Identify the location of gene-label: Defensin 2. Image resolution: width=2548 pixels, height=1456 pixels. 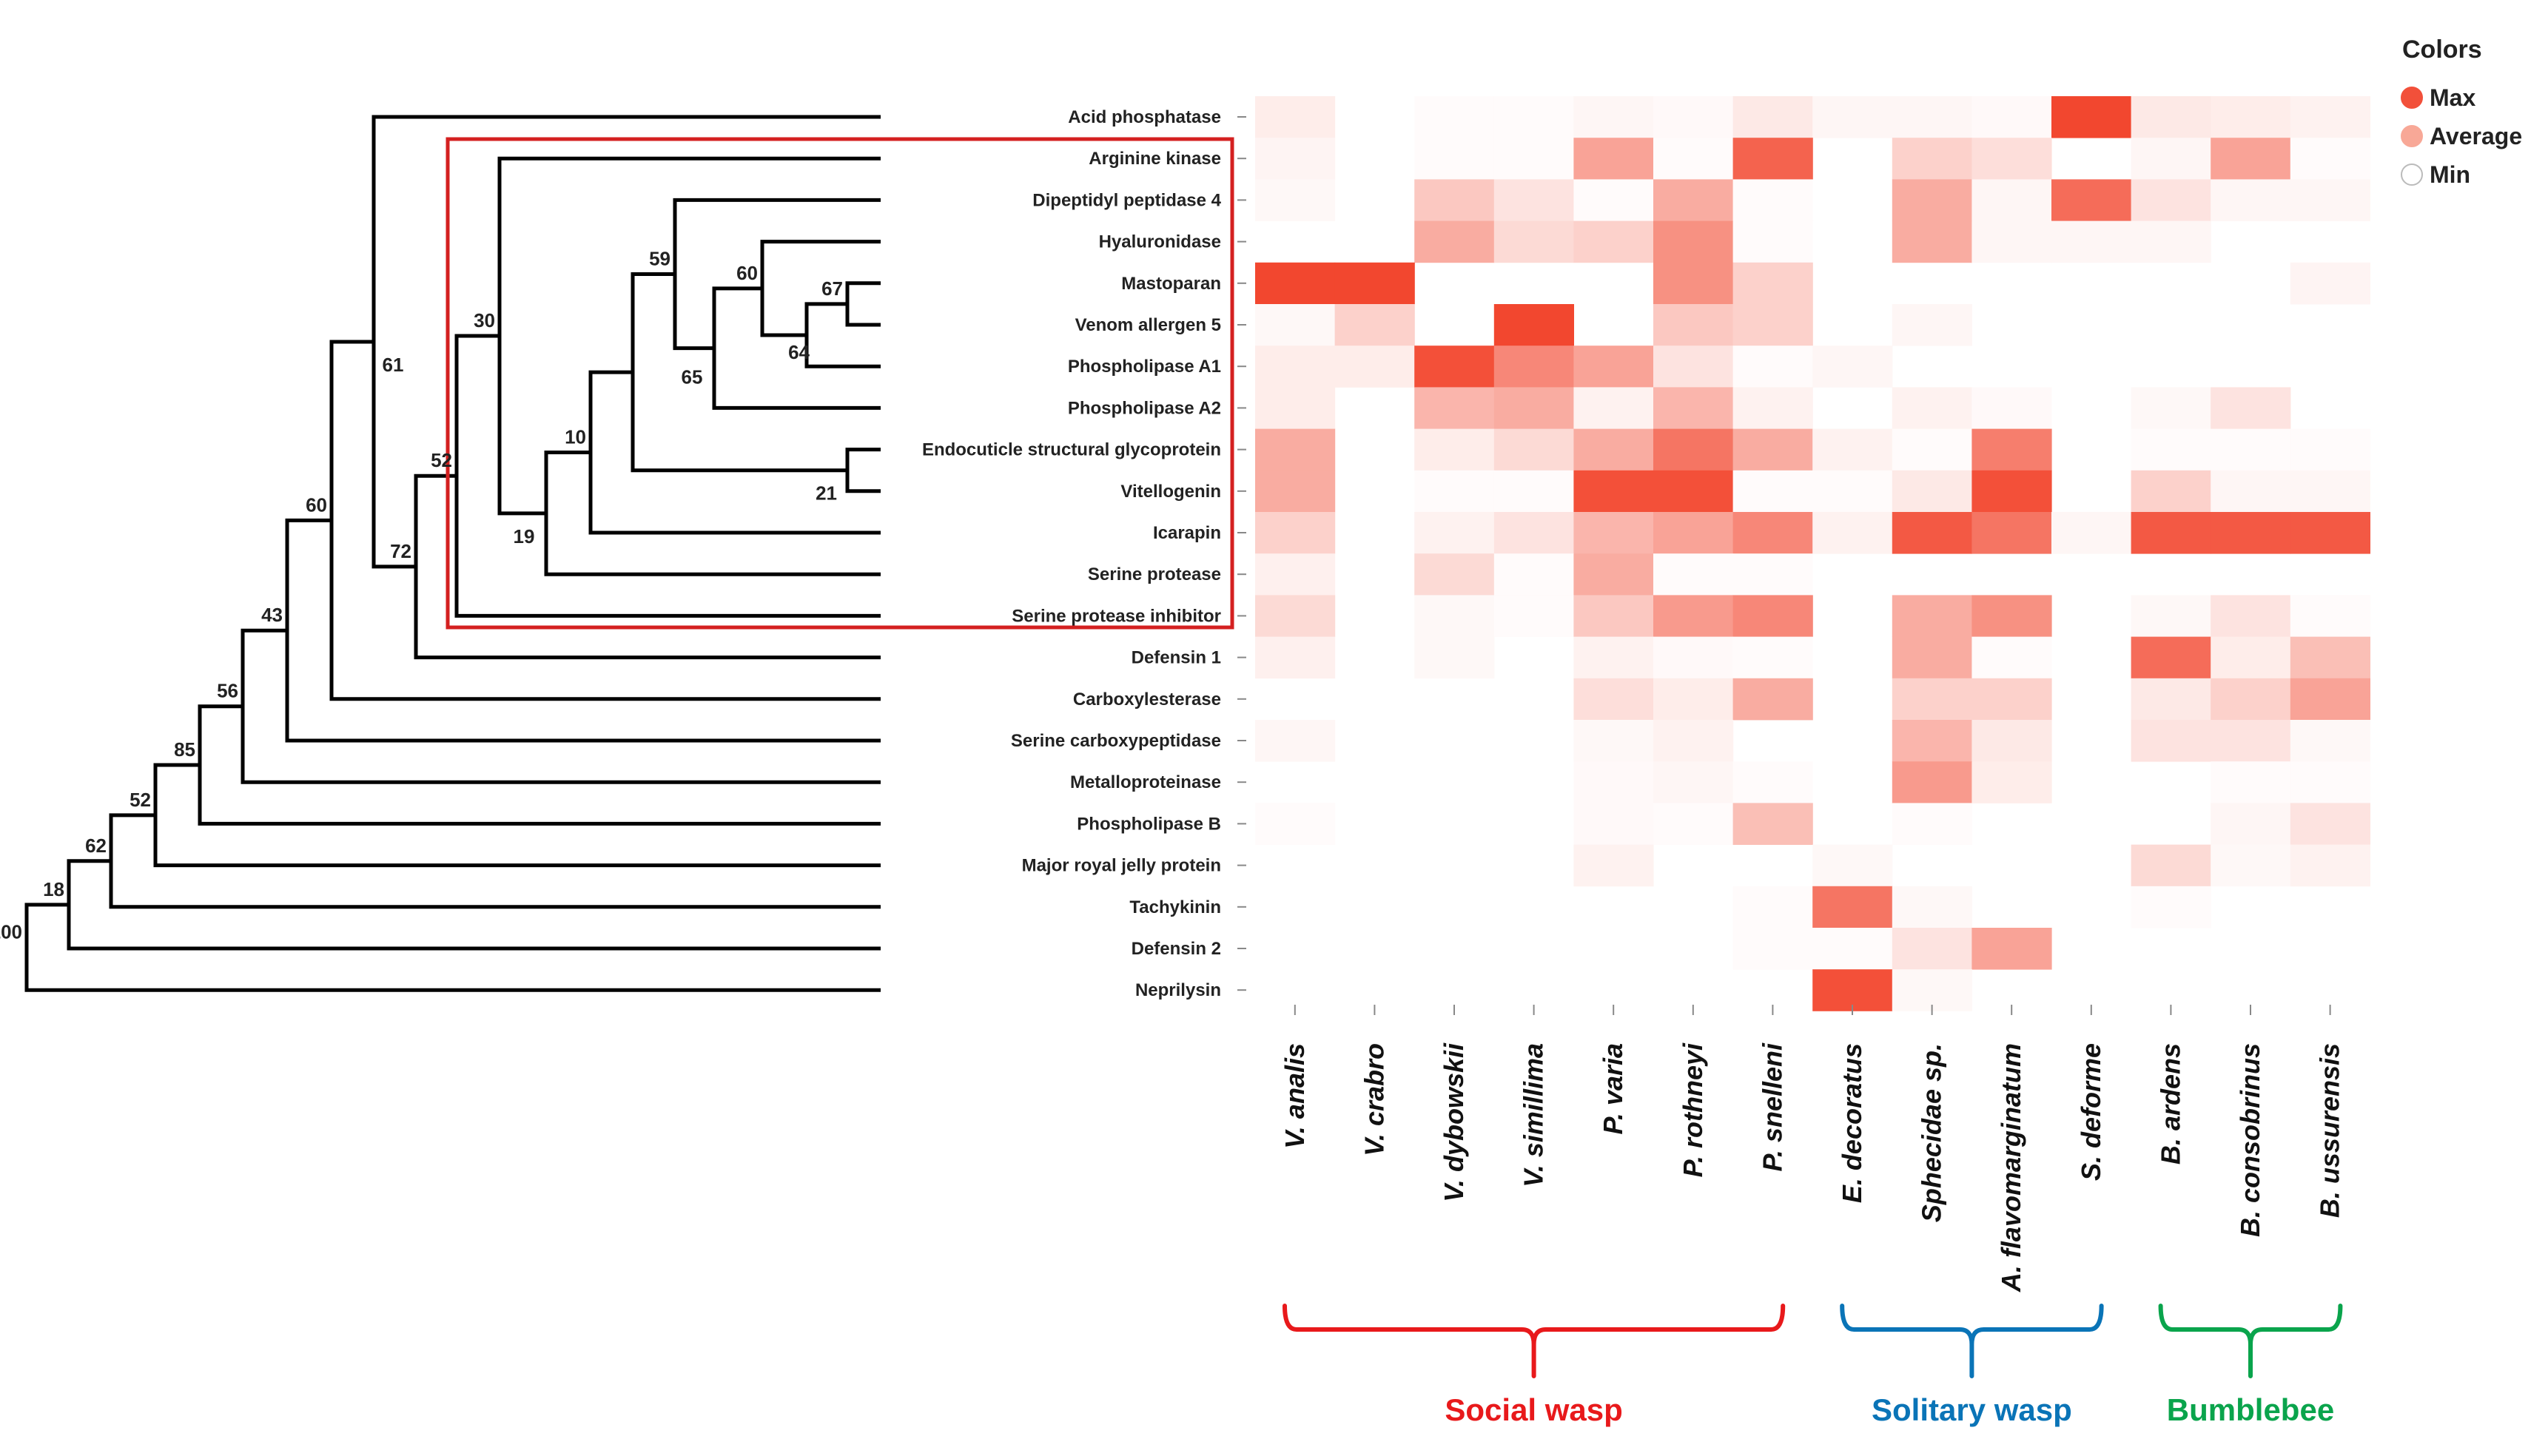
(1176, 949).